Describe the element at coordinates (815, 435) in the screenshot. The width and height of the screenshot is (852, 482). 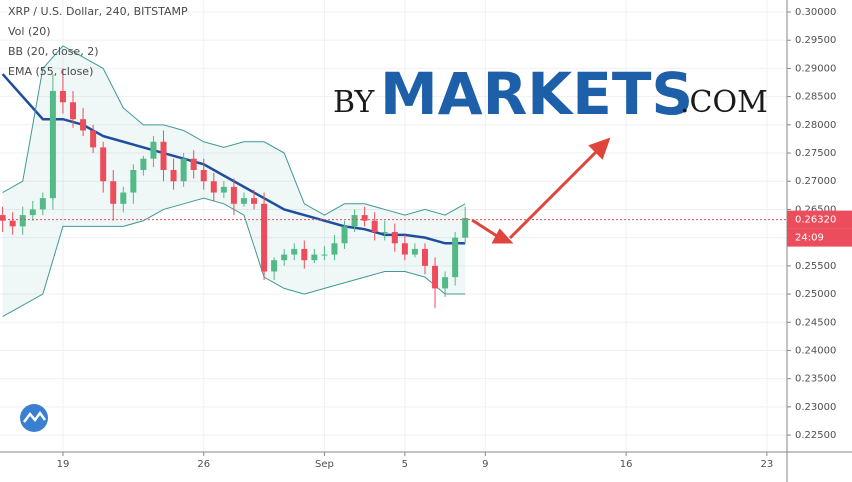
I see `y-tick-label: 0.22500` at that location.